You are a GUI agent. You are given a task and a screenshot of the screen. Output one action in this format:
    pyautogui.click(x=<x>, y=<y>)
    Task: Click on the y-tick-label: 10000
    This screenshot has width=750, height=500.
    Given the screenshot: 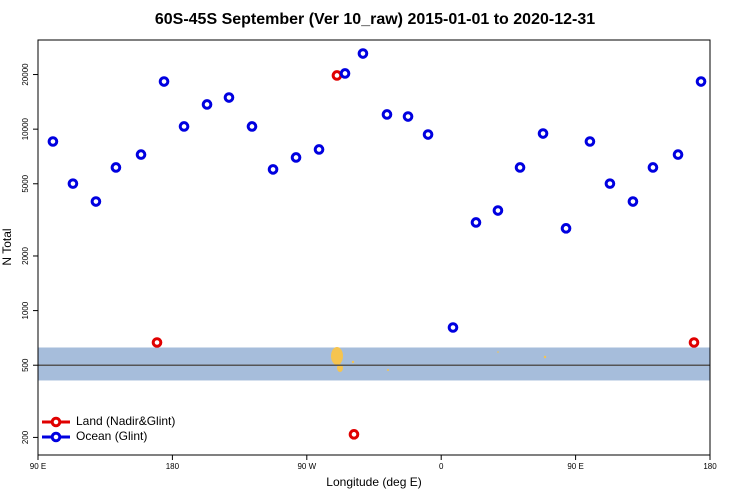 What is the action you would take?
    pyautogui.click(x=25, y=128)
    